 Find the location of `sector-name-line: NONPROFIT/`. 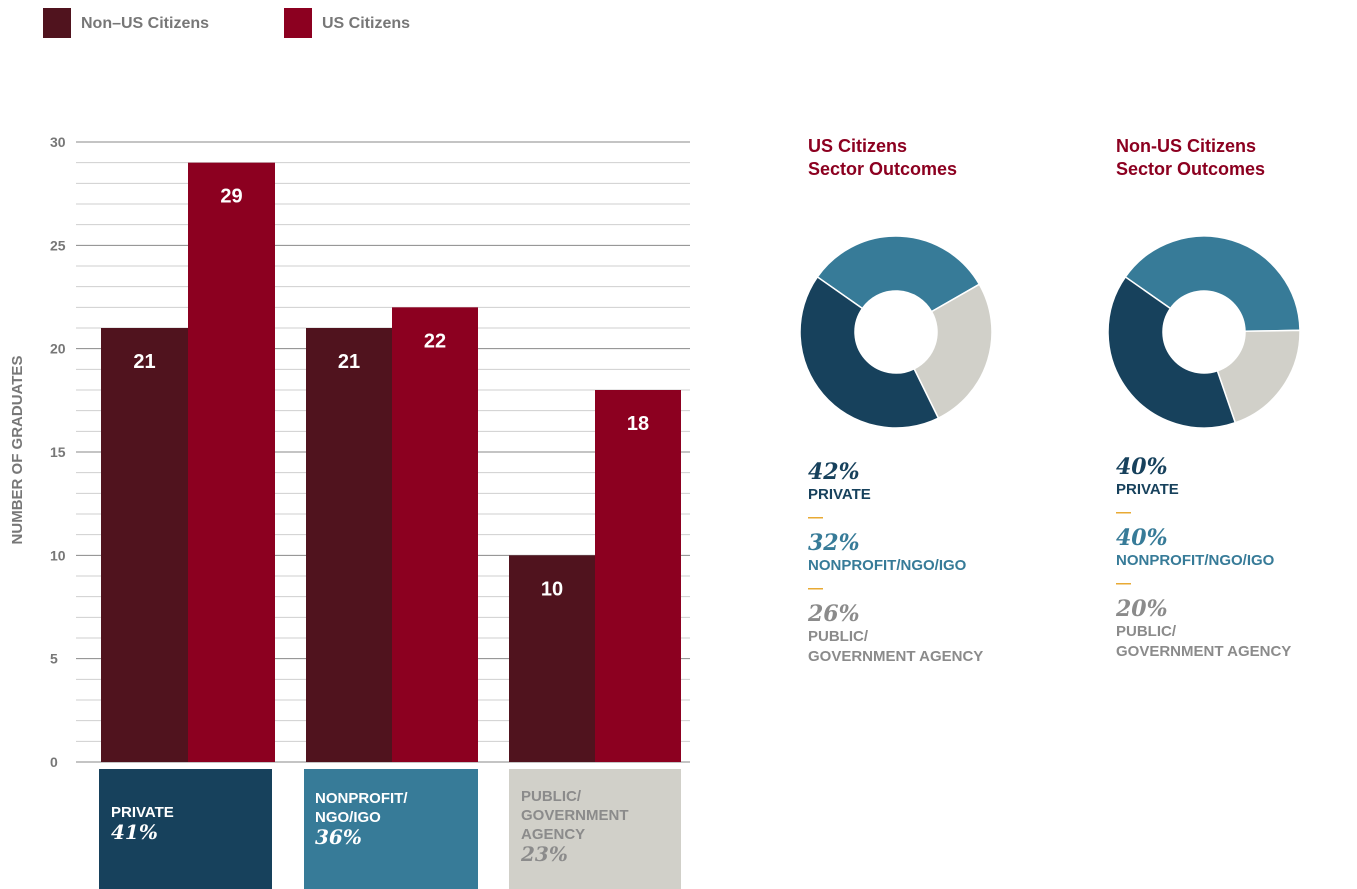

sector-name-line: NONPROFIT/ is located at coordinates (361, 798).